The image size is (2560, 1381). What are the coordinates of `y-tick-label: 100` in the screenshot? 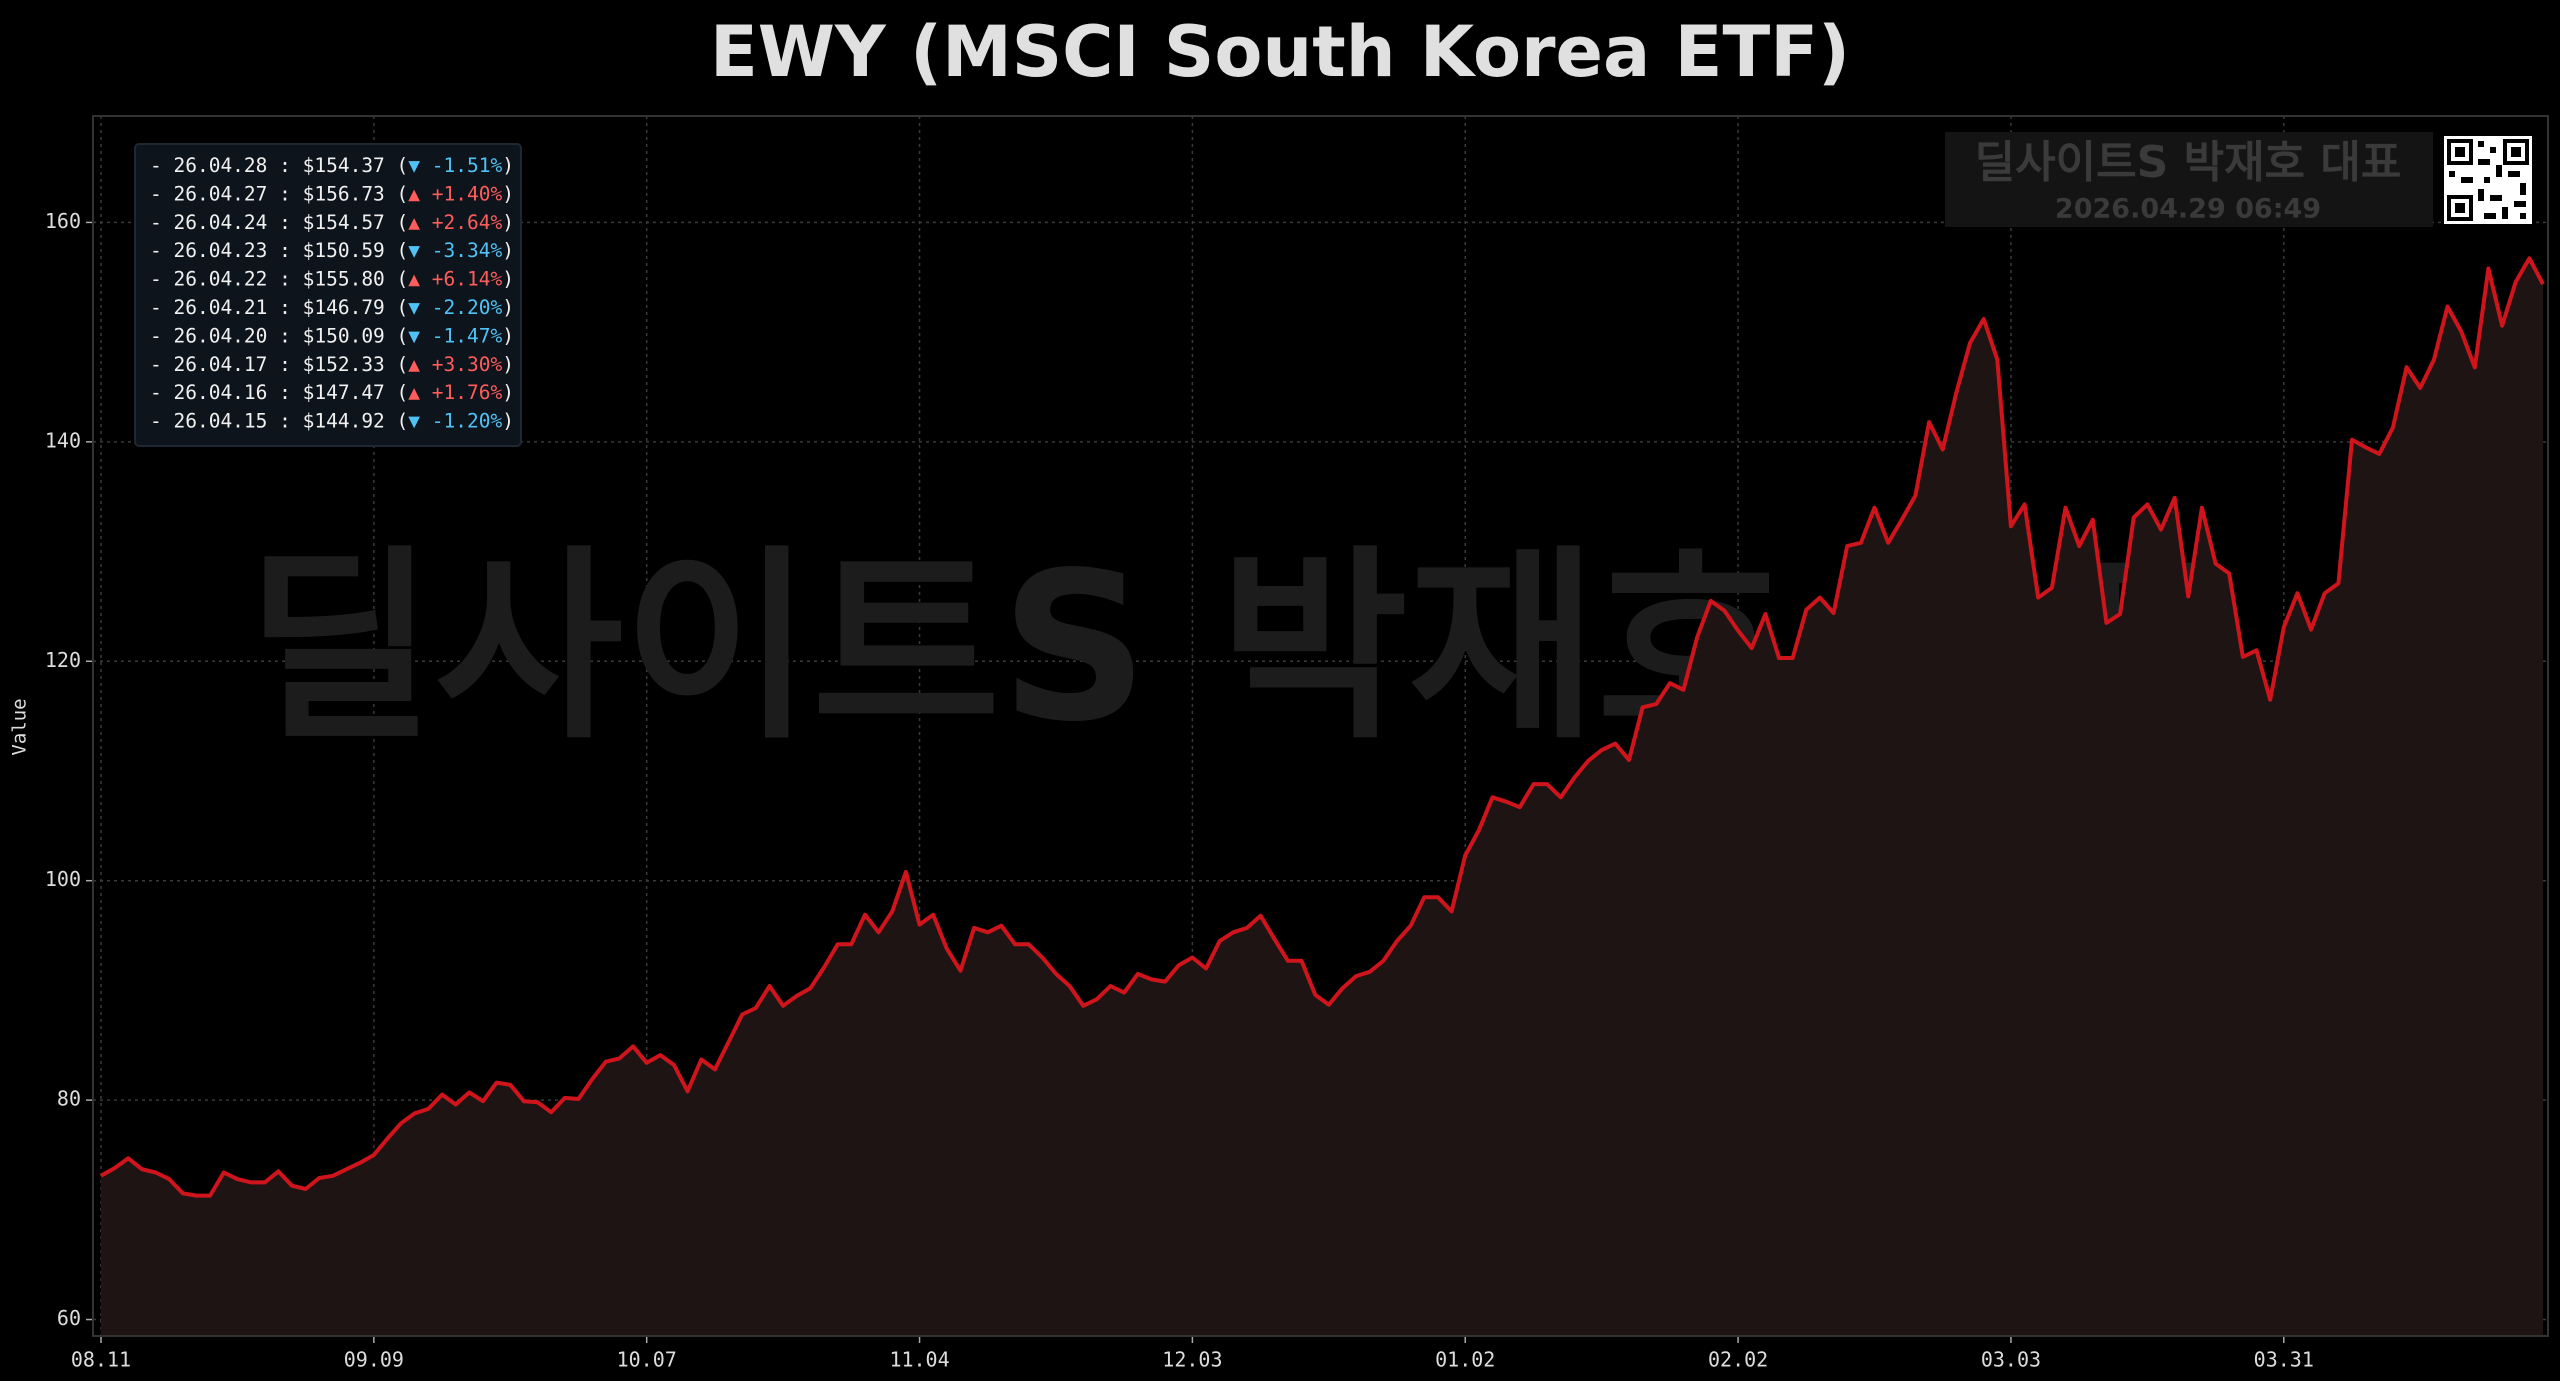 It's located at (63, 879).